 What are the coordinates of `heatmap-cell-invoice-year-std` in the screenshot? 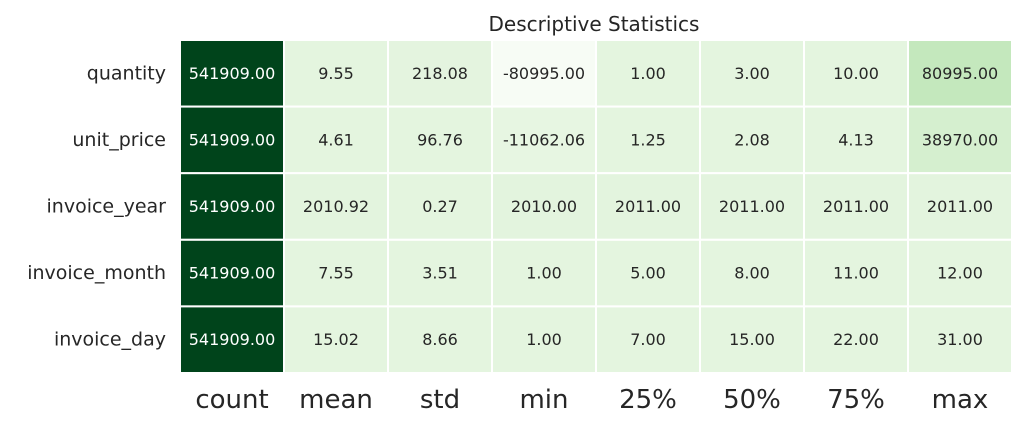 It's located at (440, 206).